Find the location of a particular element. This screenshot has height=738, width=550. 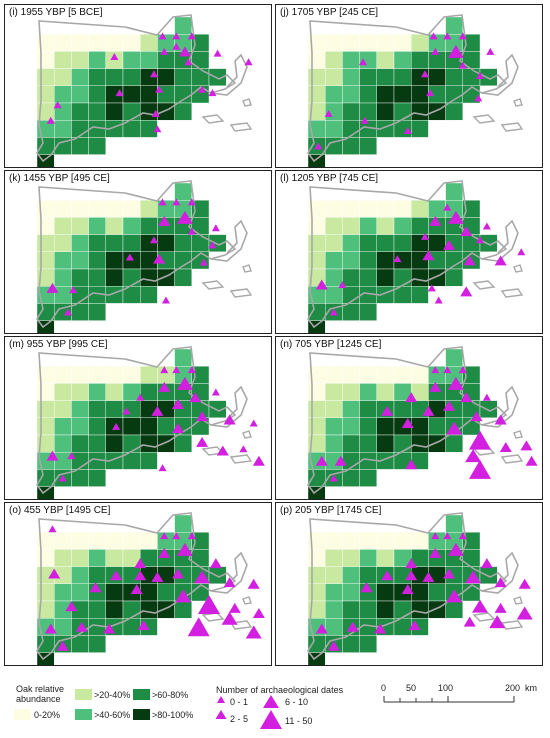

map-panel: (n) 705 YBP [1245 CE] is located at coordinates (409, 418).